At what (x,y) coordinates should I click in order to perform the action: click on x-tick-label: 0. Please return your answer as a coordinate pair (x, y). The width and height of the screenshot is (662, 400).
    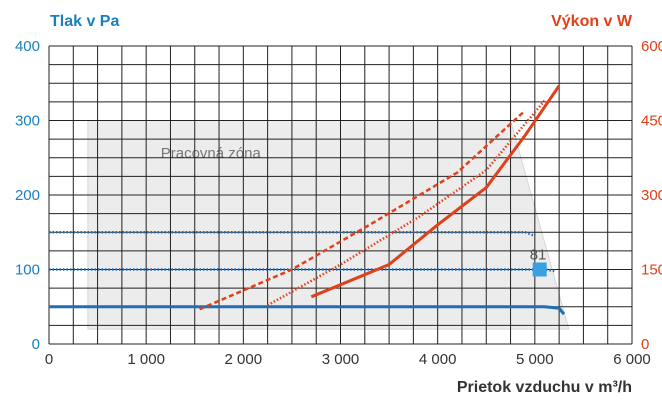
    Looking at the image, I should click on (49, 359).